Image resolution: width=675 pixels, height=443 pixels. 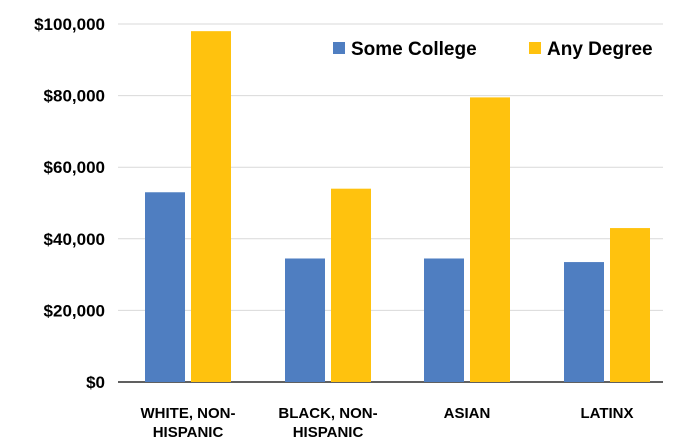 What do you see at coordinates (74, 96) in the screenshot?
I see `y-tick-label: $80,000` at bounding box center [74, 96].